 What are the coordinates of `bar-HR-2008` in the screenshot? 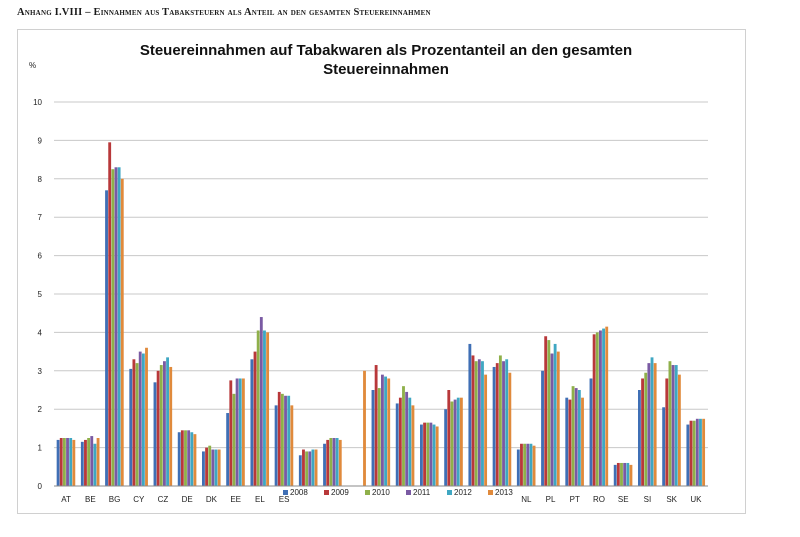 It's located at (324, 464).